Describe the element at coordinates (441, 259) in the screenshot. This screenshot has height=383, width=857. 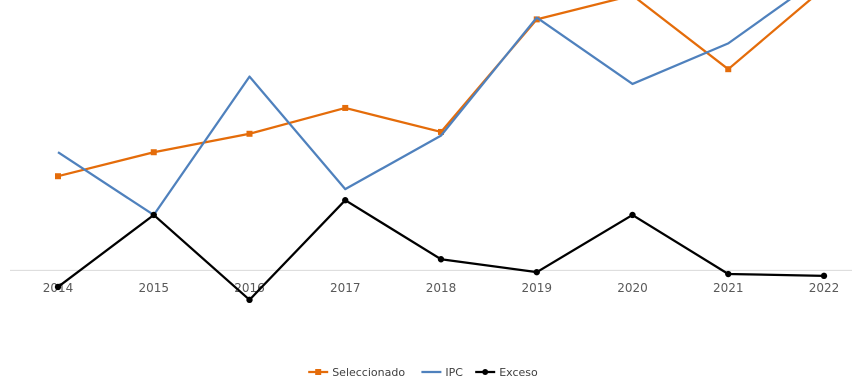
I see `data-point-exceso-2018` at that location.